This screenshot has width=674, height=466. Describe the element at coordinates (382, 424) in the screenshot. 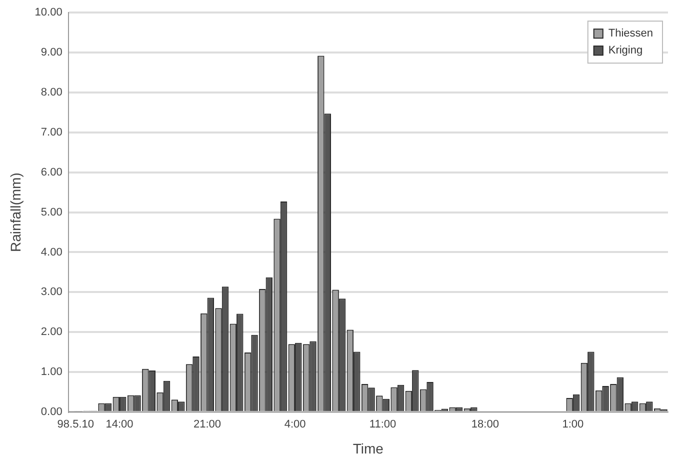

I see `x-tick-label: 11:00` at that location.